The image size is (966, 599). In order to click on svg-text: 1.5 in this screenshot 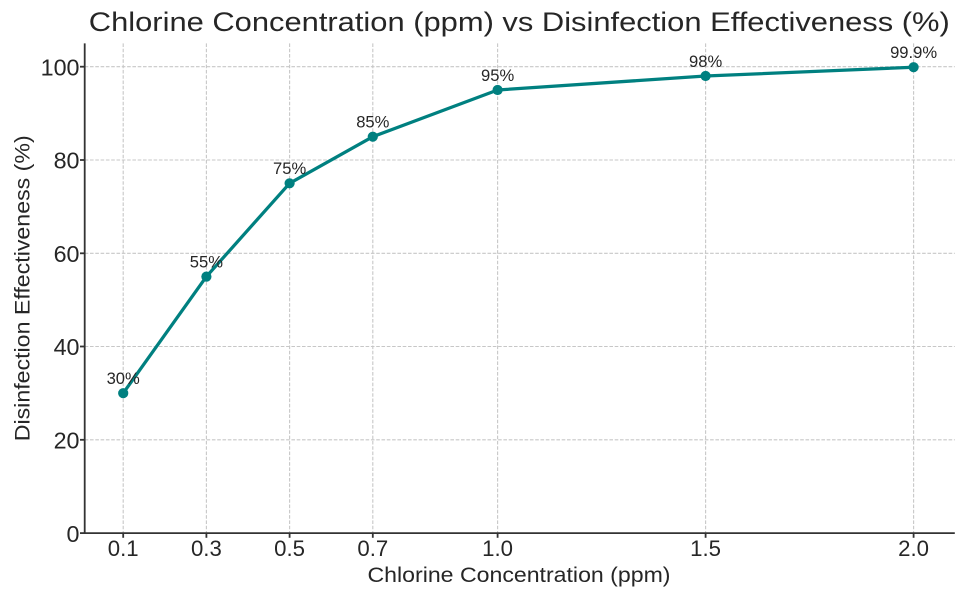, I will do `click(705, 548)`.